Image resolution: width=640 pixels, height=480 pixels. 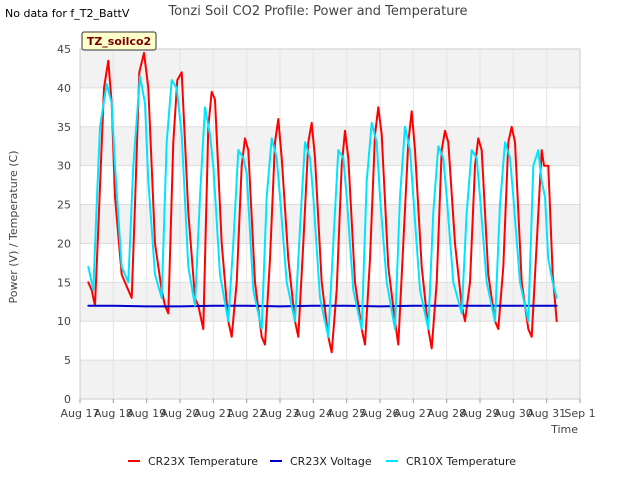 What do you see at coordinates (480, 413) in the screenshot?
I see `x-tick-label: Aug 29` at bounding box center [480, 413].